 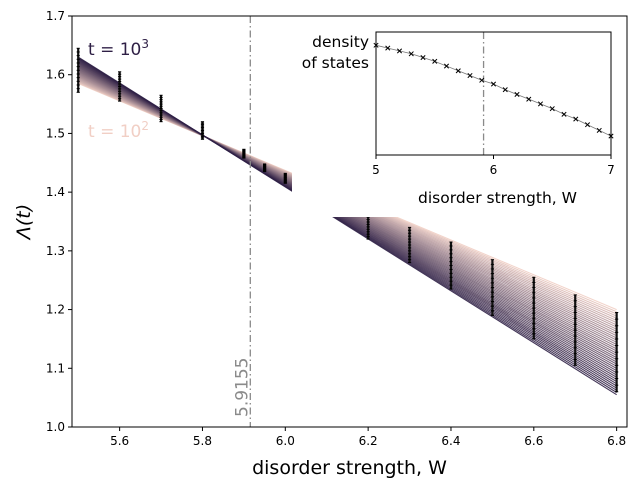 What do you see at coordinates (55, 75) in the screenshot?
I see `y-tick-label: 1.6` at bounding box center [55, 75].